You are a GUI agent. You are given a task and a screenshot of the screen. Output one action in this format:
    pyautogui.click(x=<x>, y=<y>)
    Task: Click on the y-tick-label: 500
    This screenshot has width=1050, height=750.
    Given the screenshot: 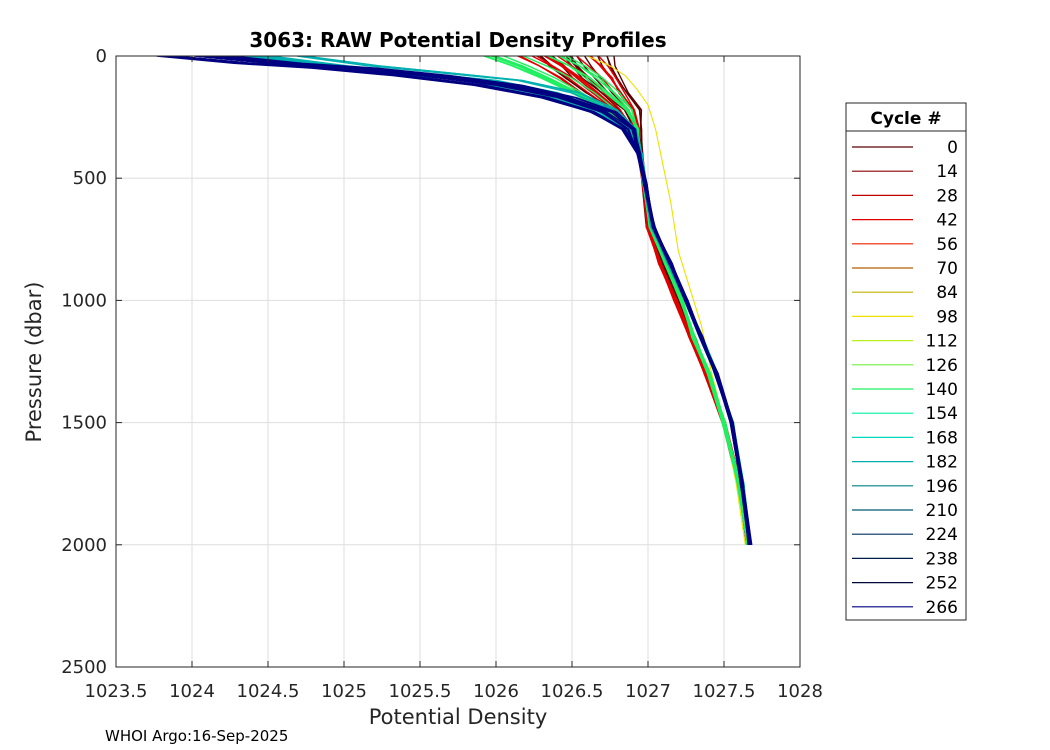 What is the action you would take?
    pyautogui.click(x=90, y=178)
    